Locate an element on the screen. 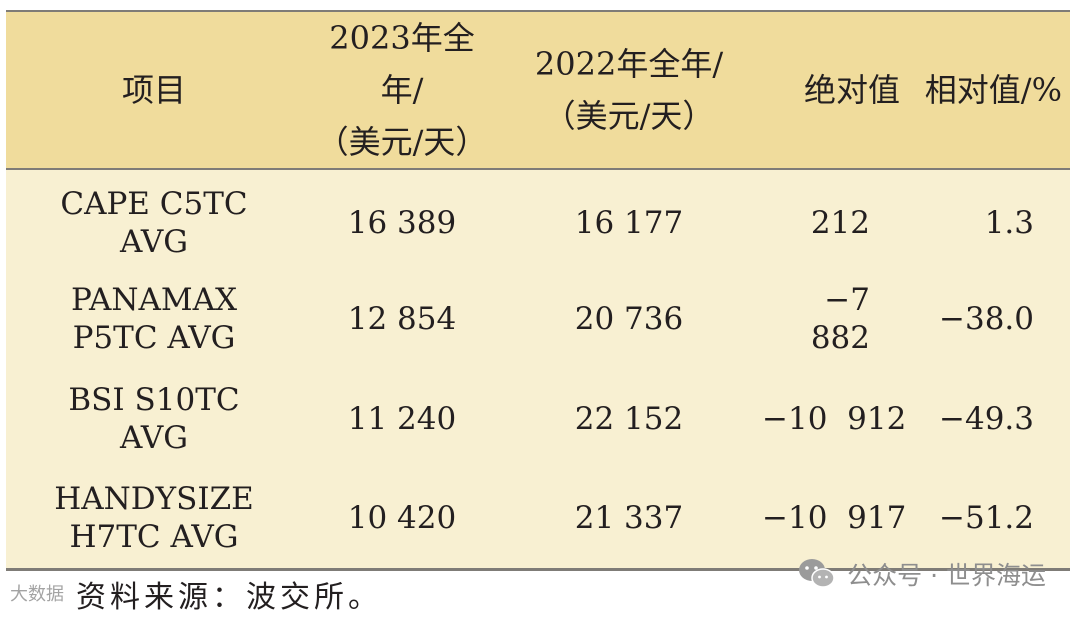 The height and width of the screenshot is (618, 1080). header-2022-line1: 2022年全年/ is located at coordinates (629, 64).